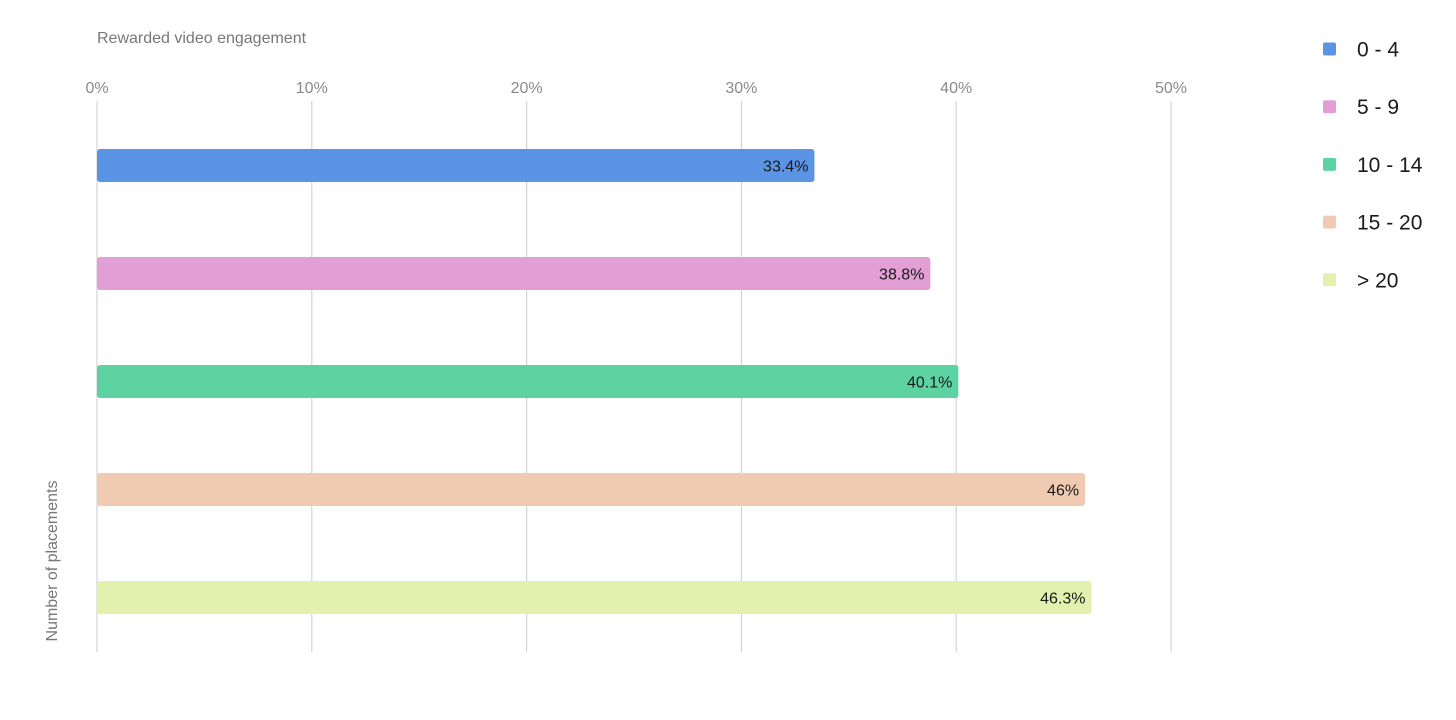  What do you see at coordinates (1378, 50) in the screenshot?
I see `legend-label: 0 - 4` at bounding box center [1378, 50].